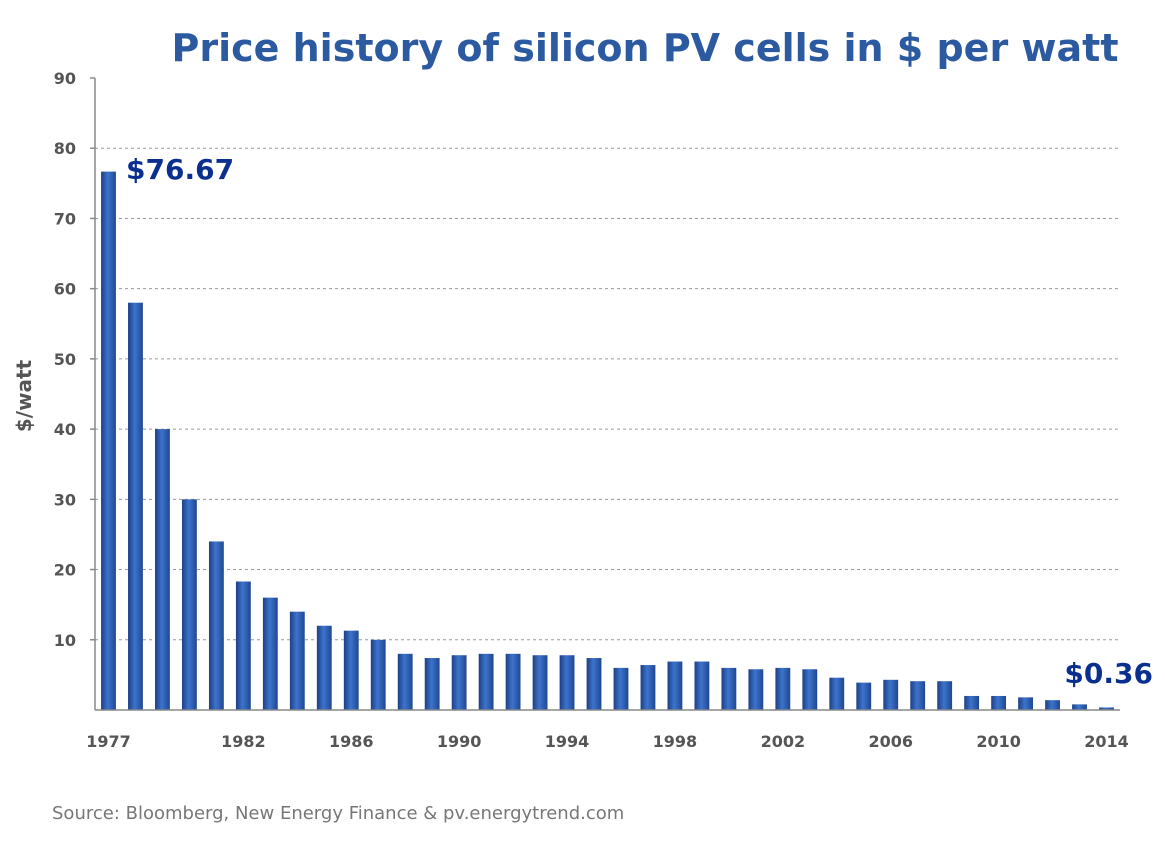 The width and height of the screenshot is (1165, 854). Describe the element at coordinates (607, 741) in the screenshot. I see `x-tick-labels: 1977 1982 1986 1990 1994 1998 2002 2006 2010 2014` at that location.